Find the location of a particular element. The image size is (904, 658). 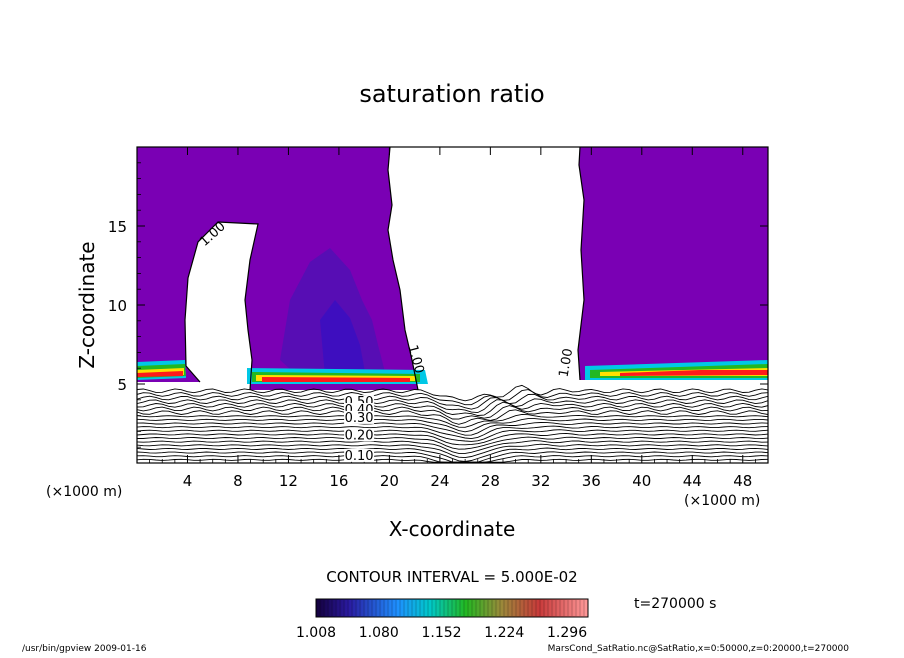

colorbar-tick-labels: 1.008 1.080 1.152 1.224 1.296 is located at coordinates (441, 633).